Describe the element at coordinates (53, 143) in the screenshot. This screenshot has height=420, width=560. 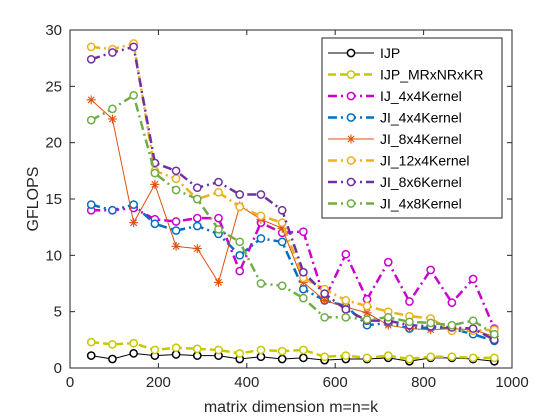
I see `y-tick-label: 20` at that location.